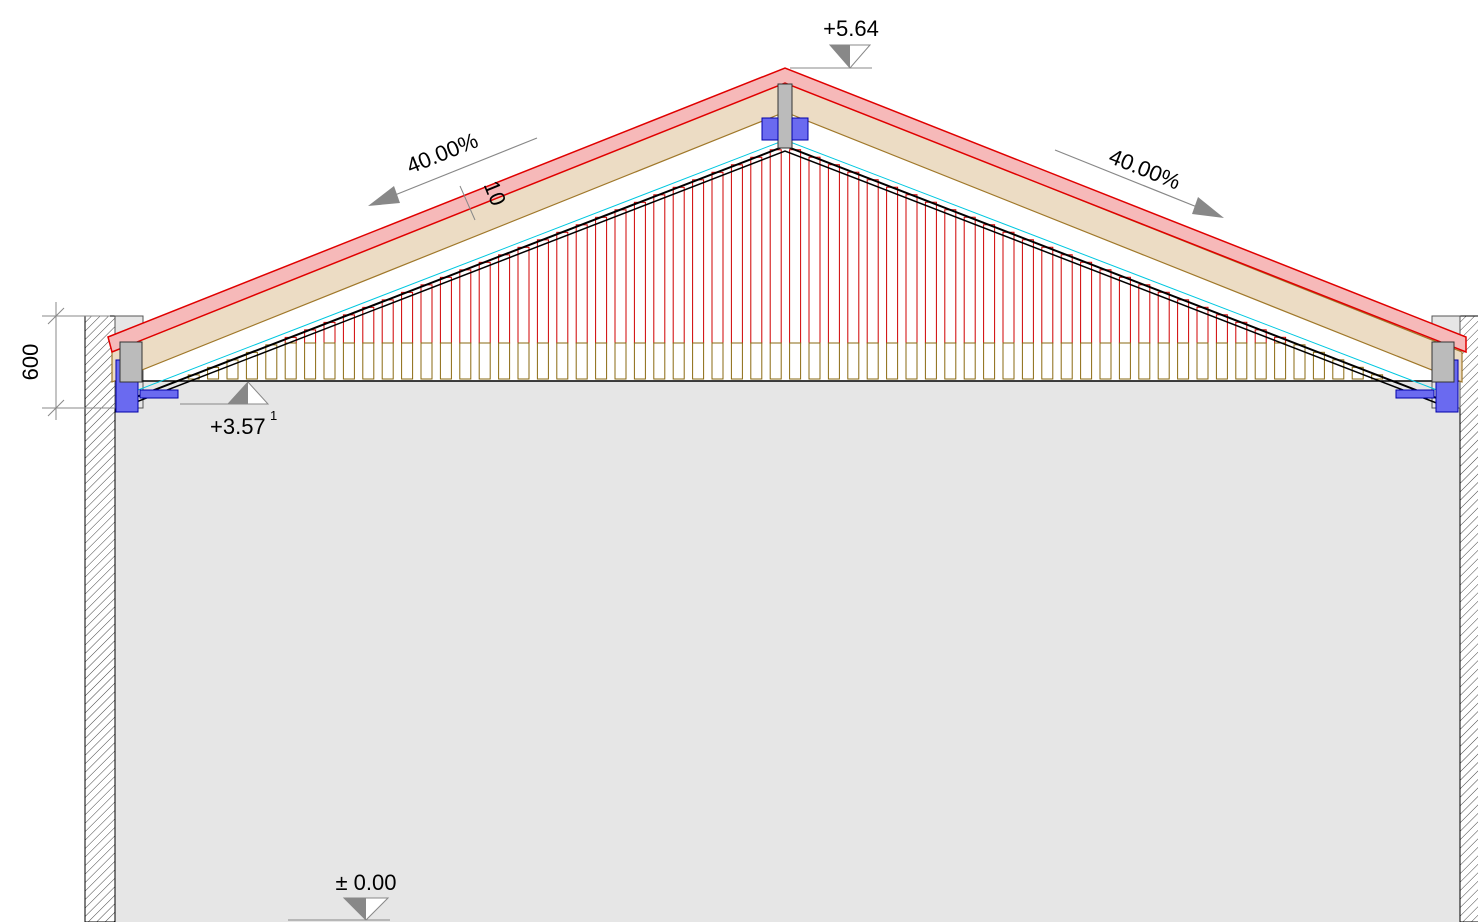 Image resolution: width=1478 pixels, height=922 pixels. Describe the element at coordinates (1469, 619) in the screenshot. I see `right-wall` at that location.